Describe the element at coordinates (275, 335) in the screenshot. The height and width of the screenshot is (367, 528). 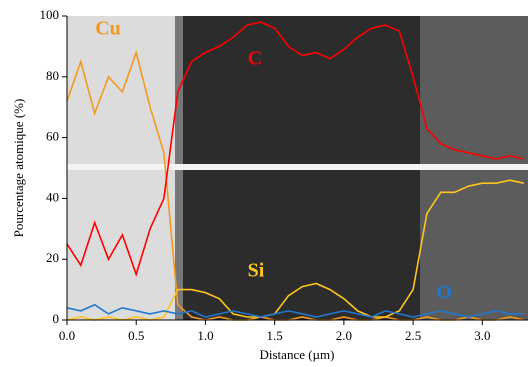
I see `x-tick-label: 1.5` at that location.